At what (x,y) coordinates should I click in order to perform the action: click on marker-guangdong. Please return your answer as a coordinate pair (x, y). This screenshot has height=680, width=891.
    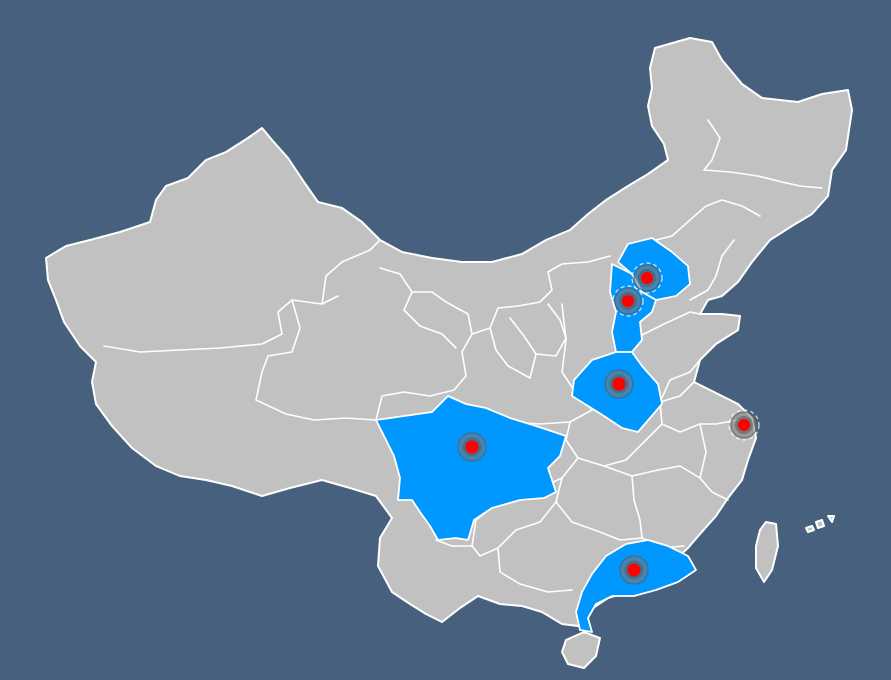
    Looking at the image, I should click on (634, 570).